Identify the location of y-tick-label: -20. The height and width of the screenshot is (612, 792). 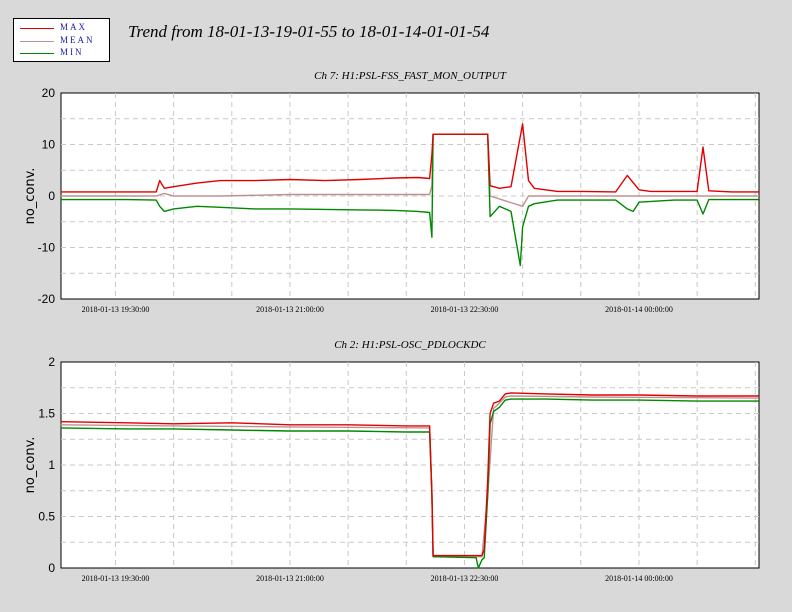
(47, 299).